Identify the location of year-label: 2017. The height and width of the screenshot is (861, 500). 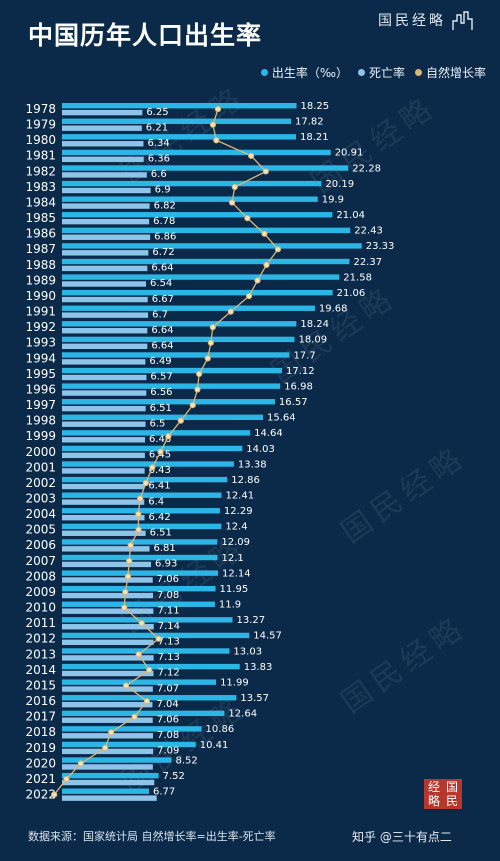
(40, 717).